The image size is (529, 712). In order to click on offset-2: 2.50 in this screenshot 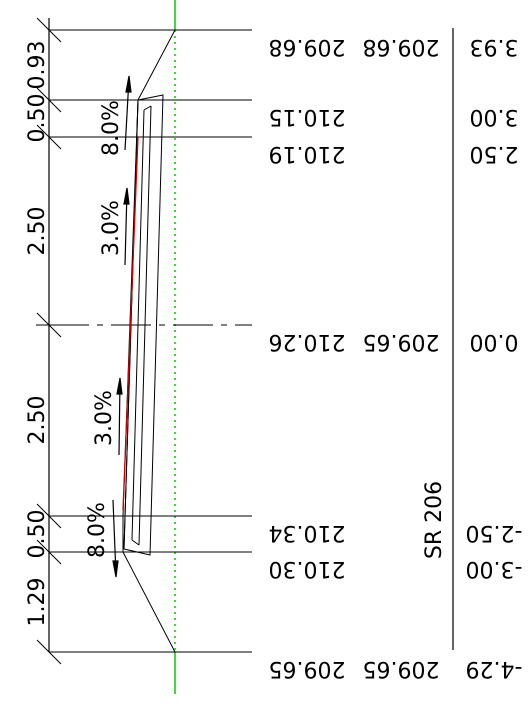, I will do `click(494, 153)`.